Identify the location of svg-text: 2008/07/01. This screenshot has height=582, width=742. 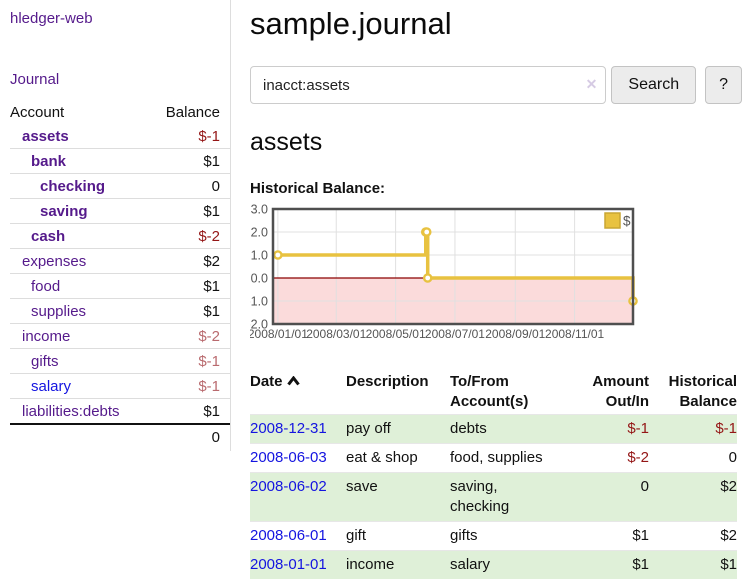
(455, 334).